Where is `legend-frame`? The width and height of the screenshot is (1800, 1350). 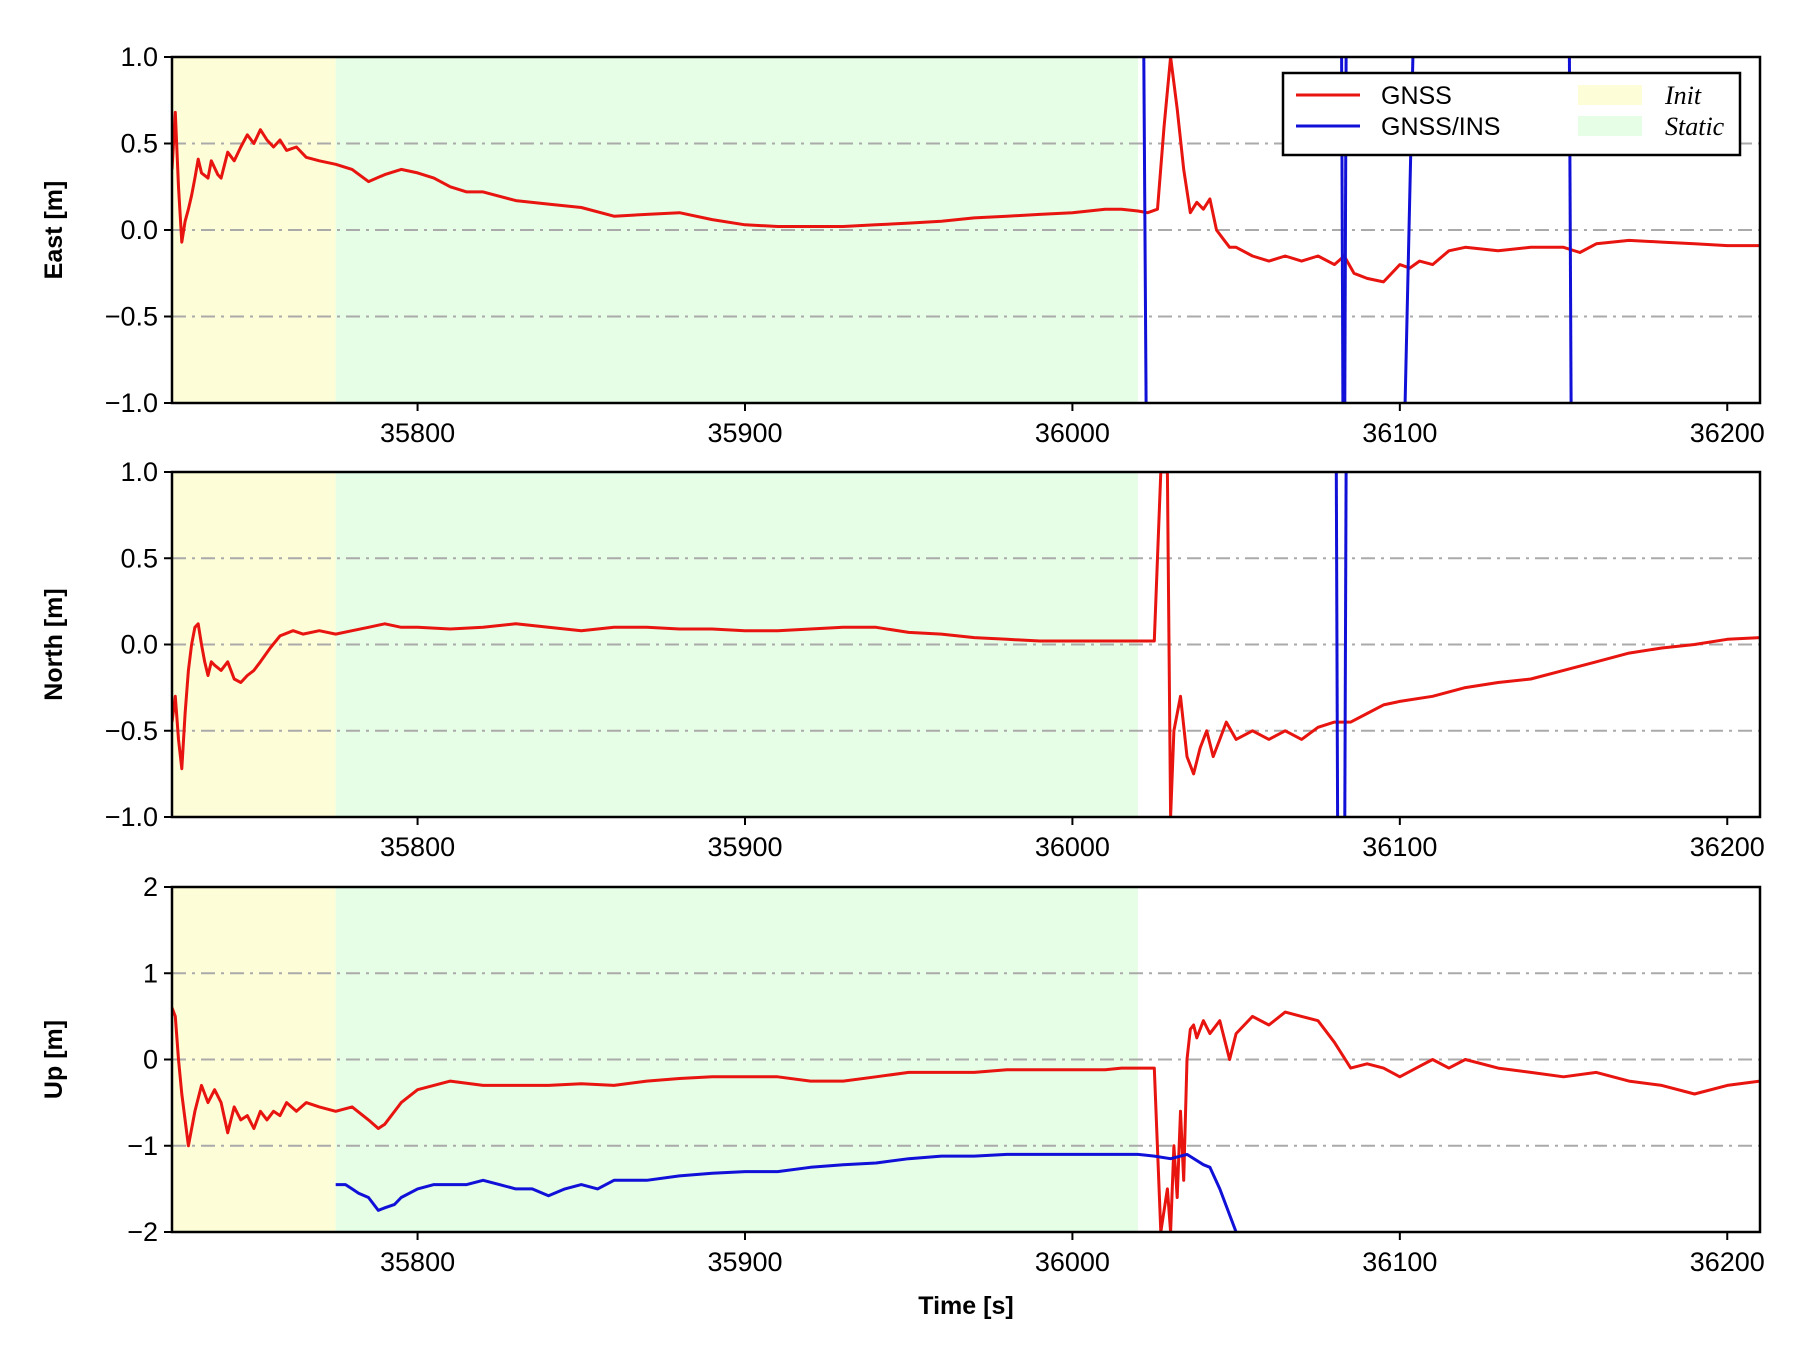
legend-frame is located at coordinates (1511, 114).